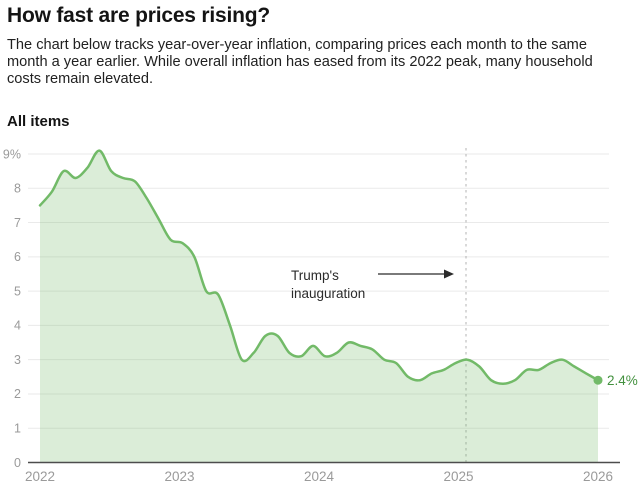 The height and width of the screenshot is (493, 640). What do you see at coordinates (17, 360) in the screenshot?
I see `y-axis-tick-label: 3` at bounding box center [17, 360].